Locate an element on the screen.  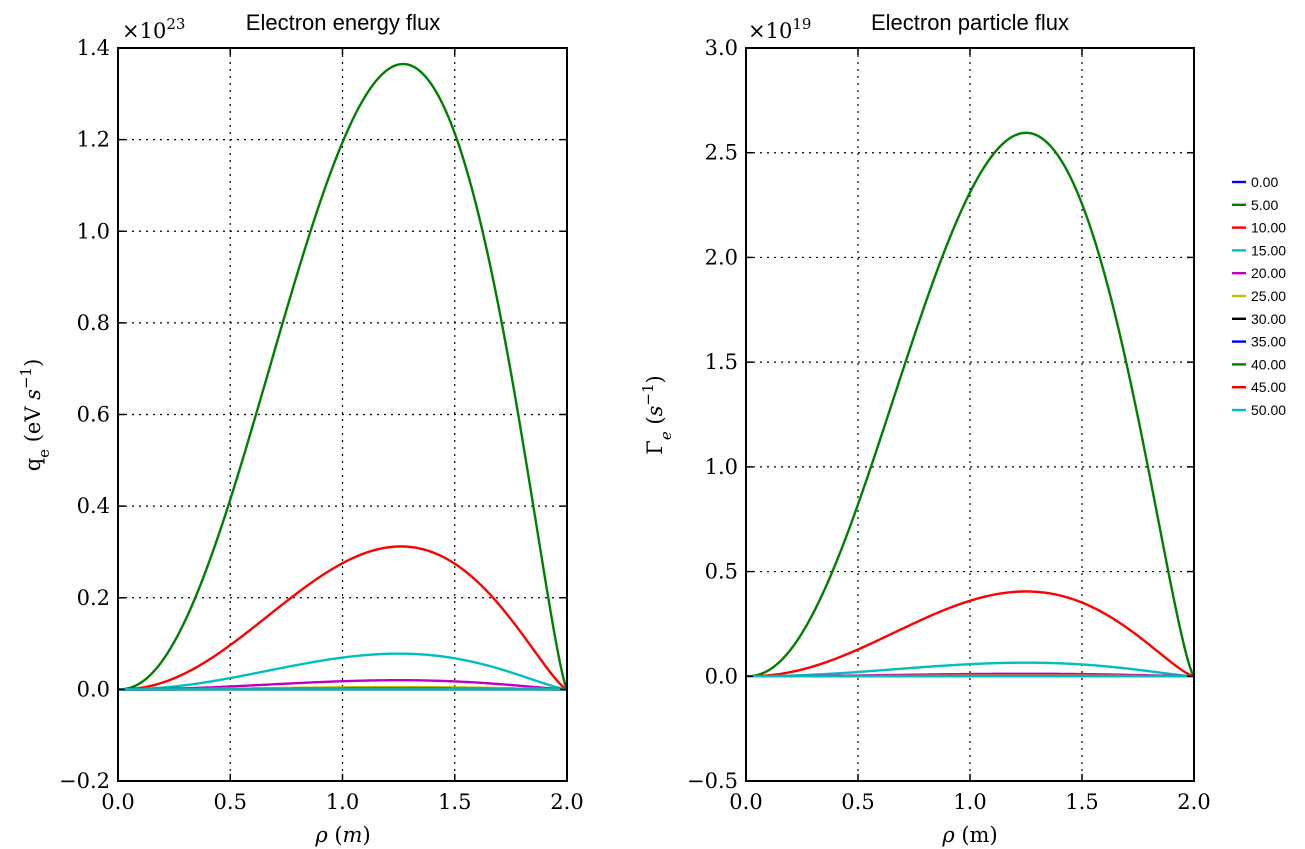
y-axis-label: Γe (s−1) is located at coordinates (657, 414).